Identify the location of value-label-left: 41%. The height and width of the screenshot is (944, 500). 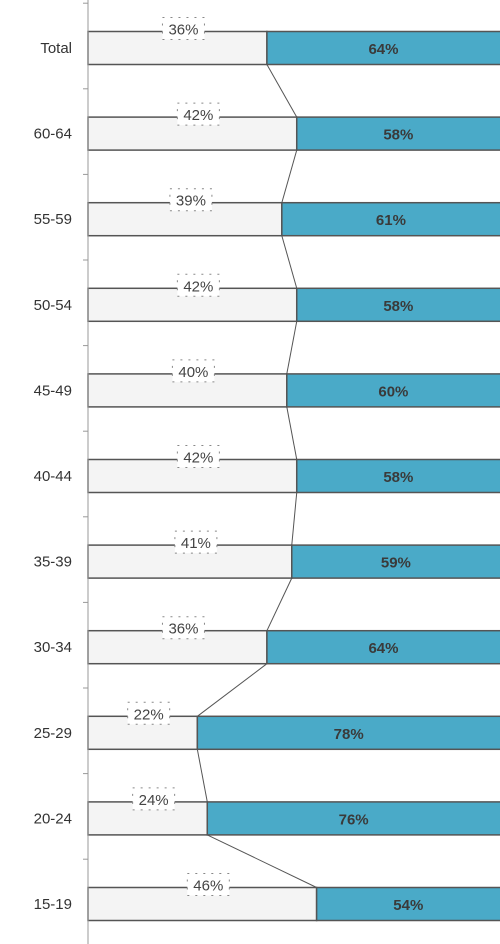
(196, 543).